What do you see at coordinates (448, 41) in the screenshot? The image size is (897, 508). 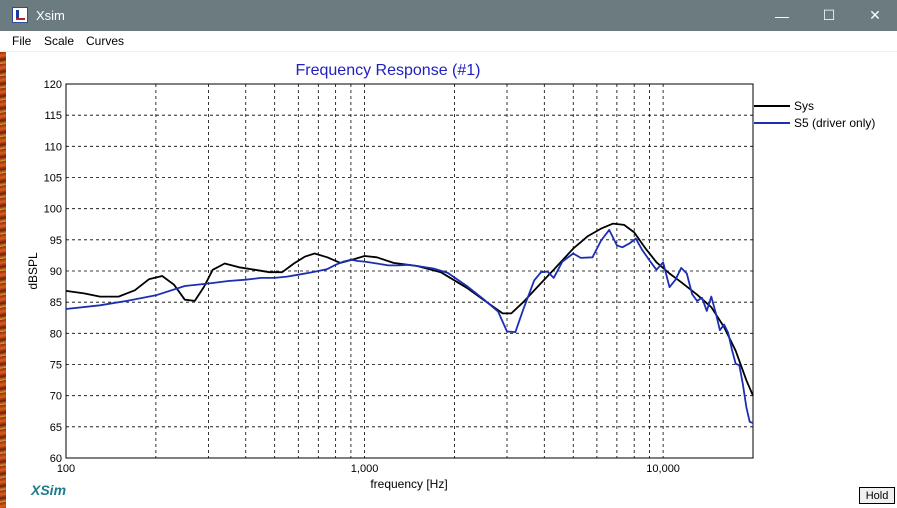 I see `menu-bar: File Scale Curves` at bounding box center [448, 41].